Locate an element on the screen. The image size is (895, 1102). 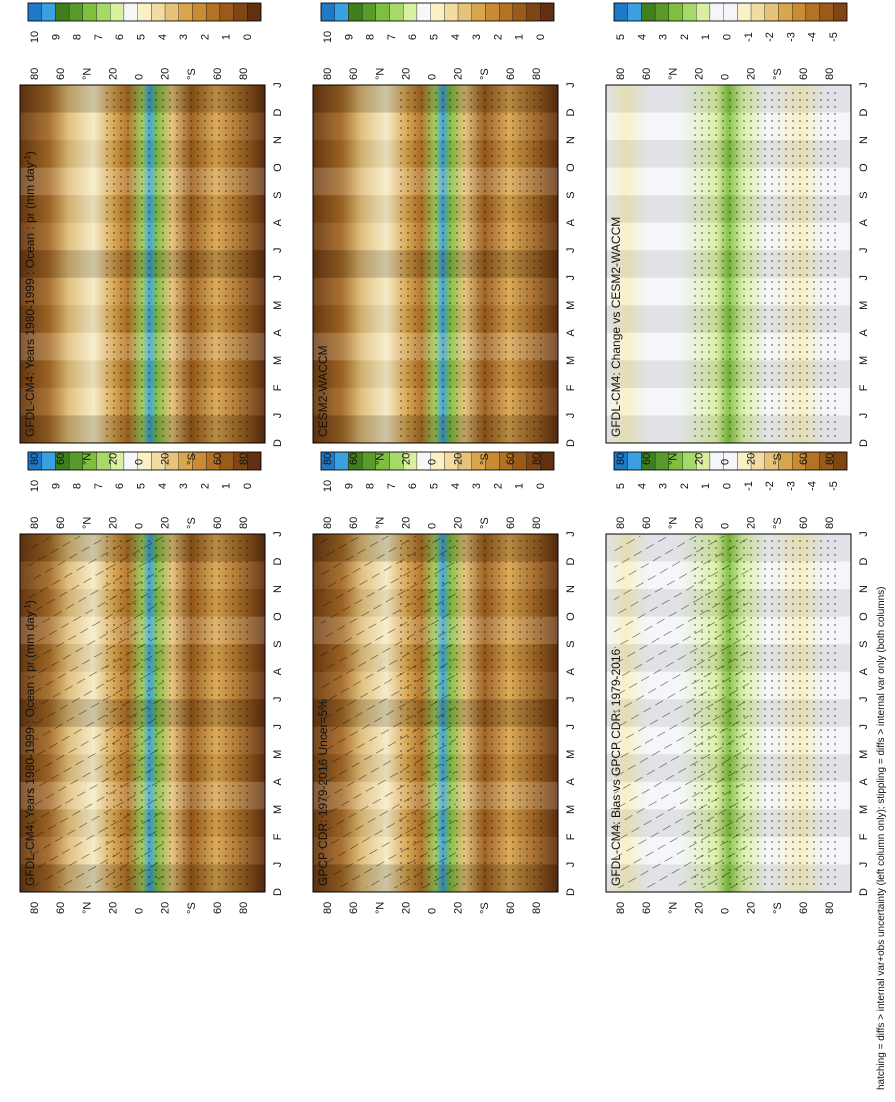
stippling-overlay is located at coordinates (179, 712).